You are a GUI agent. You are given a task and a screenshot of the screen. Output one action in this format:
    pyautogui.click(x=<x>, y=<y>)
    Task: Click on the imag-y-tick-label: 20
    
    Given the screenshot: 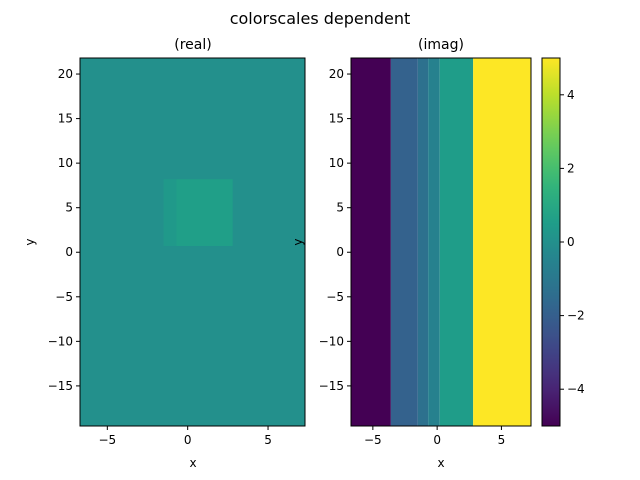 What is the action you would take?
    pyautogui.click(x=336, y=74)
    